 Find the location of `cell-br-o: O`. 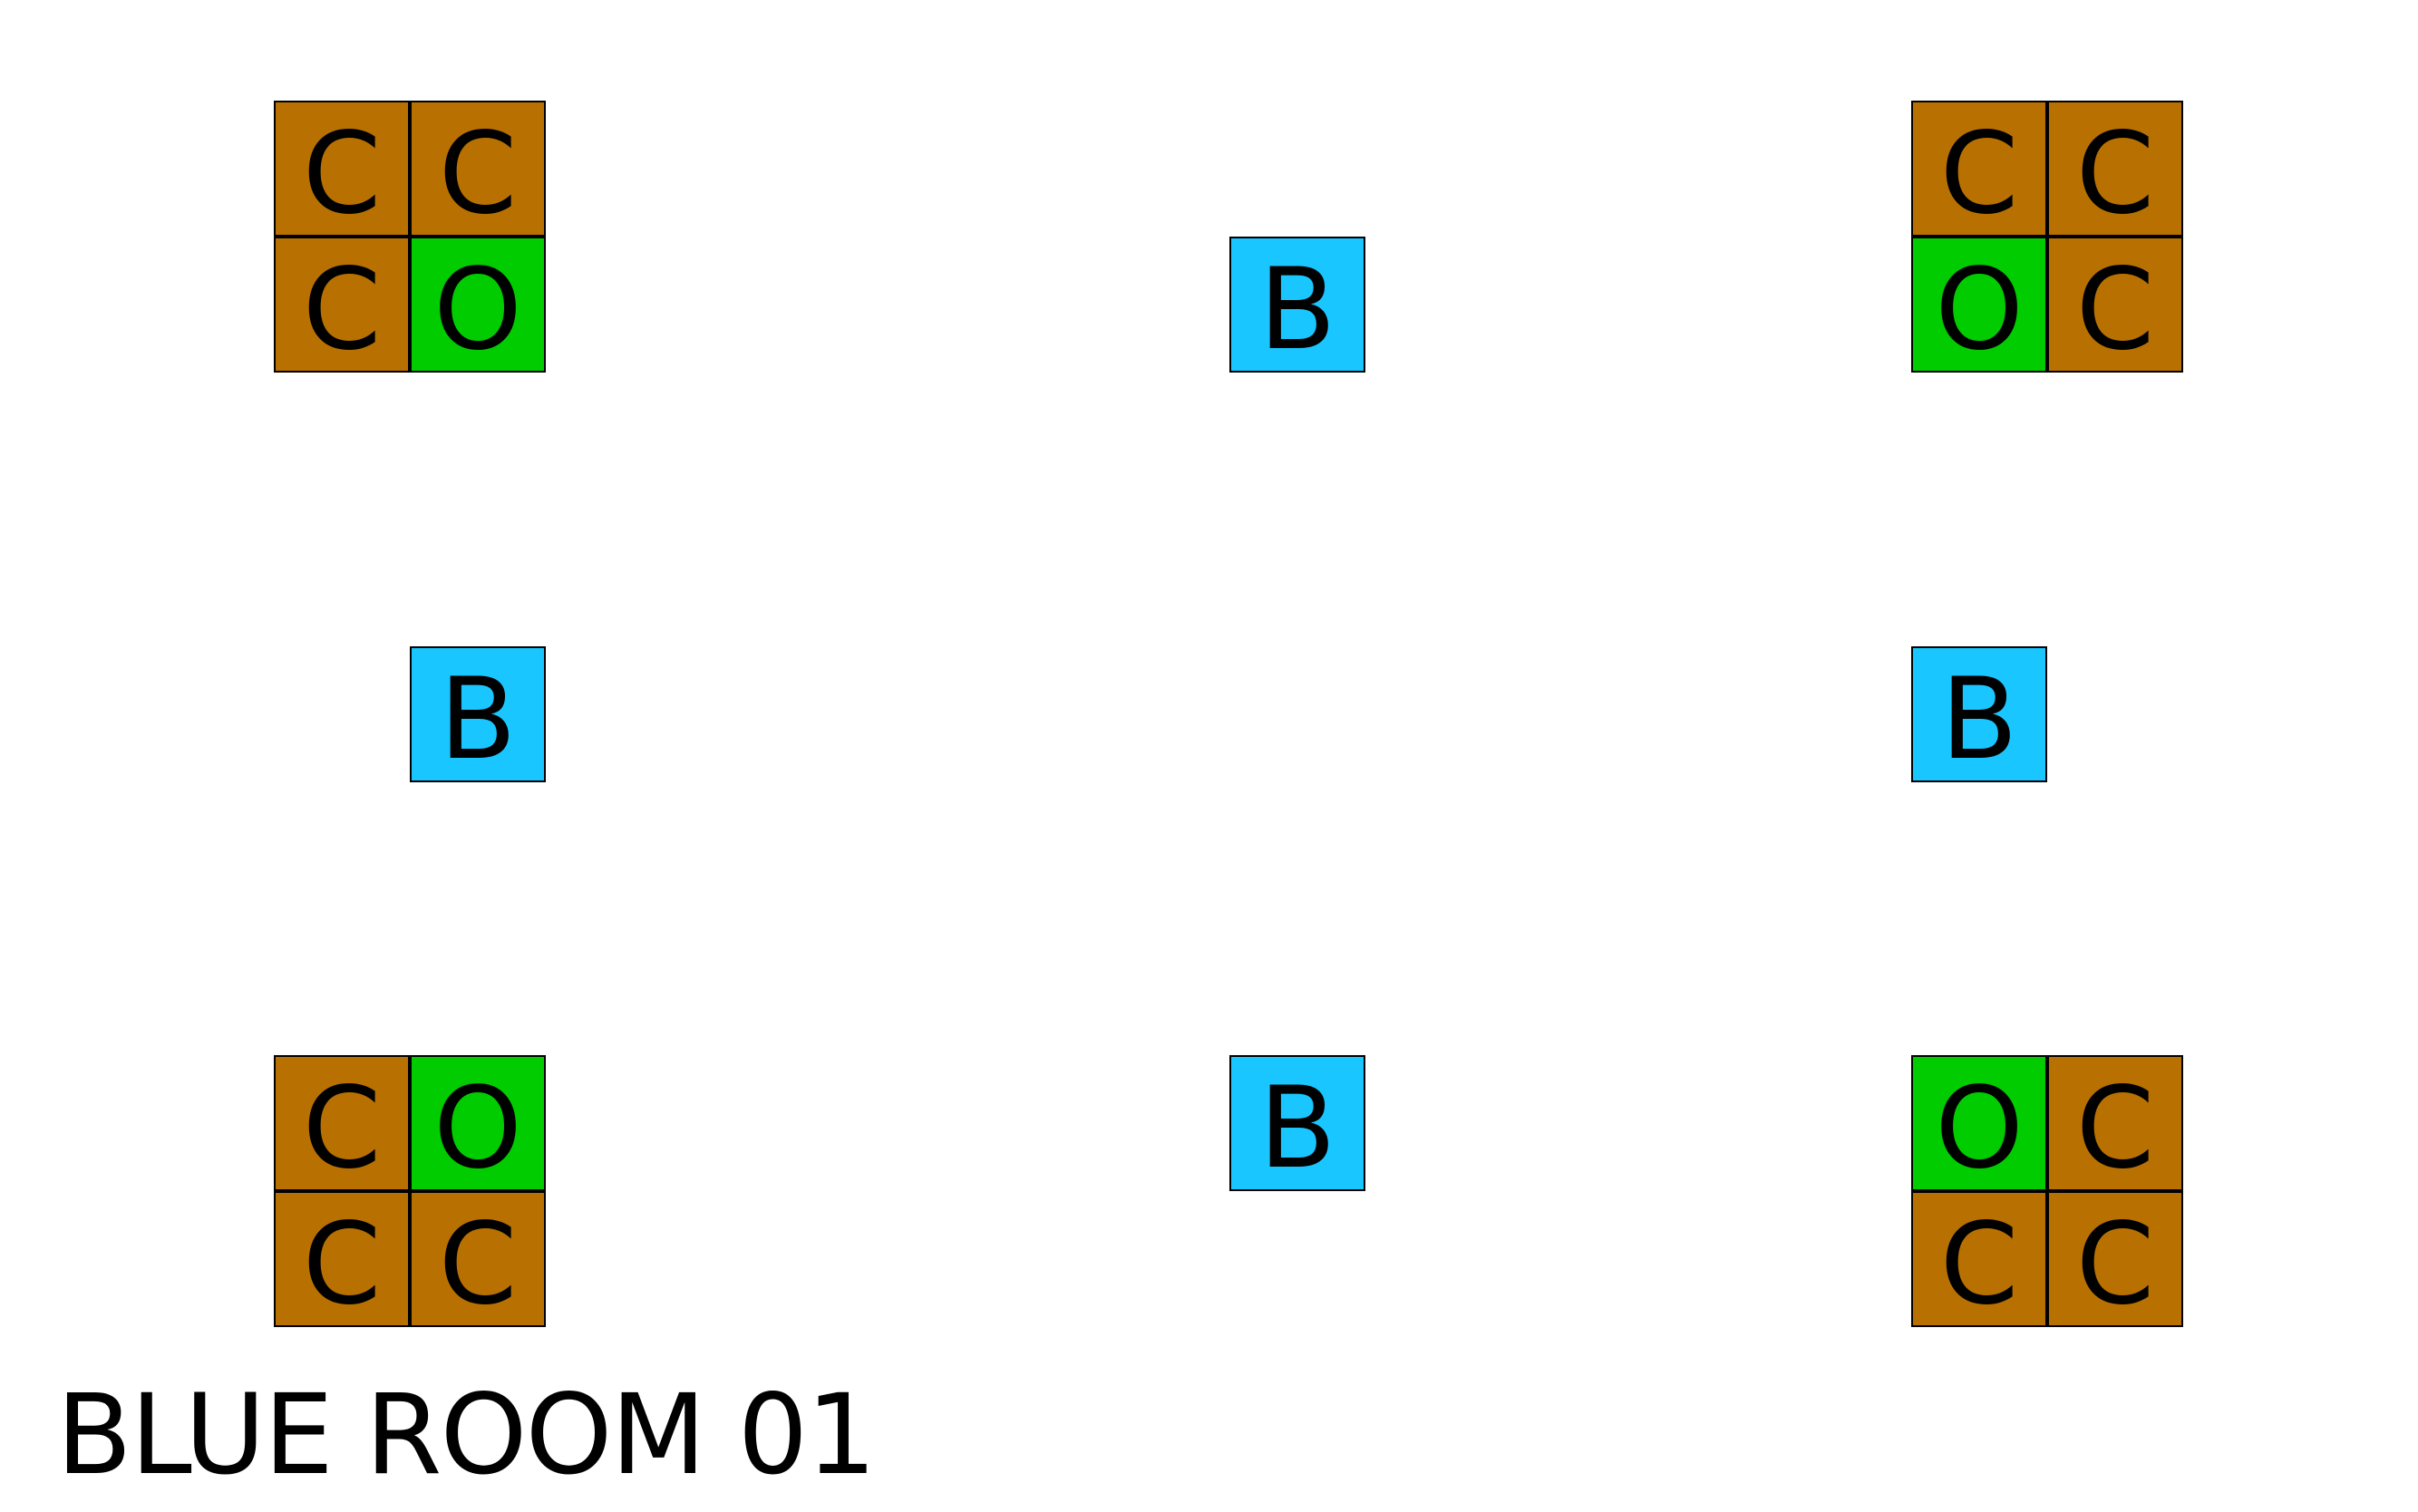

cell-br-o: O is located at coordinates (1979, 1123).